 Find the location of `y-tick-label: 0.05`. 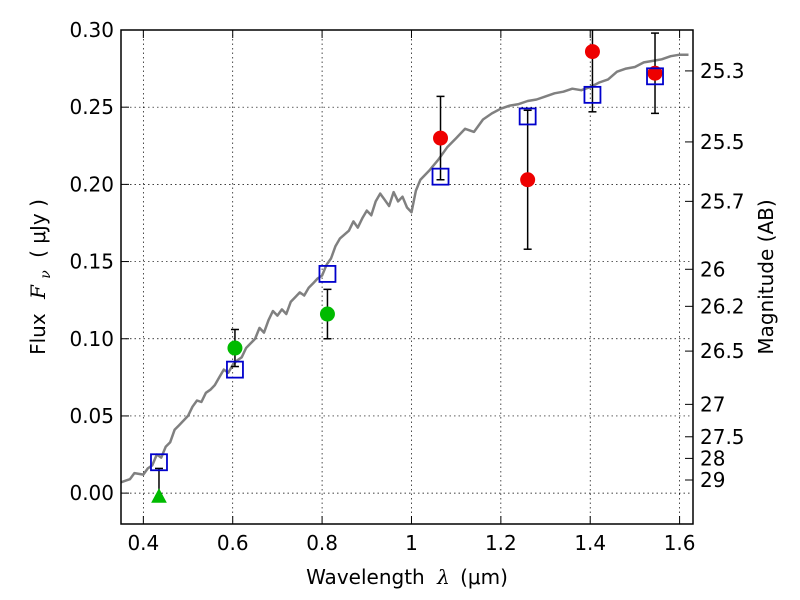

y-tick-label: 0.05 is located at coordinates (91, 416).